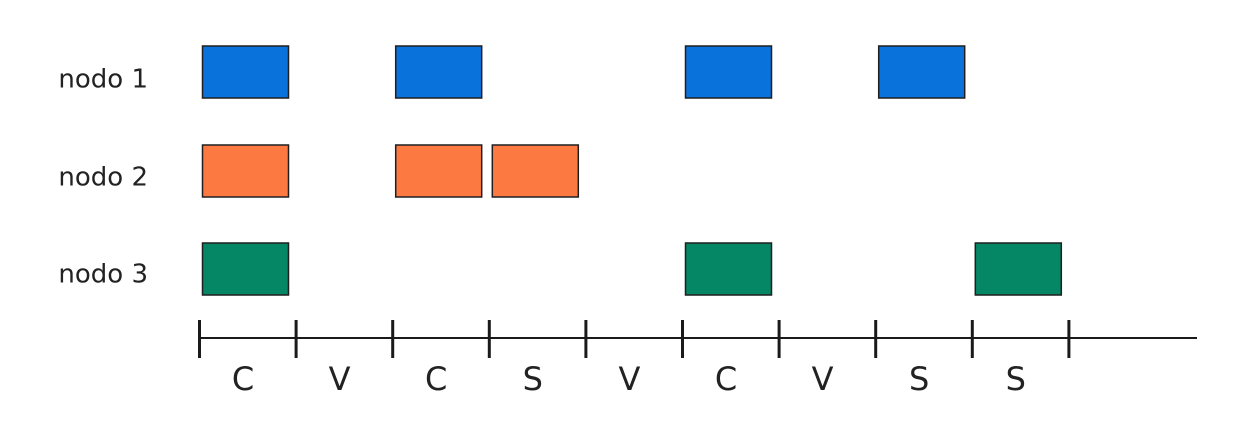 The image size is (1256, 426). Describe the element at coordinates (103, 275) in the screenshot. I see `node-label-3: nodo 3` at that location.